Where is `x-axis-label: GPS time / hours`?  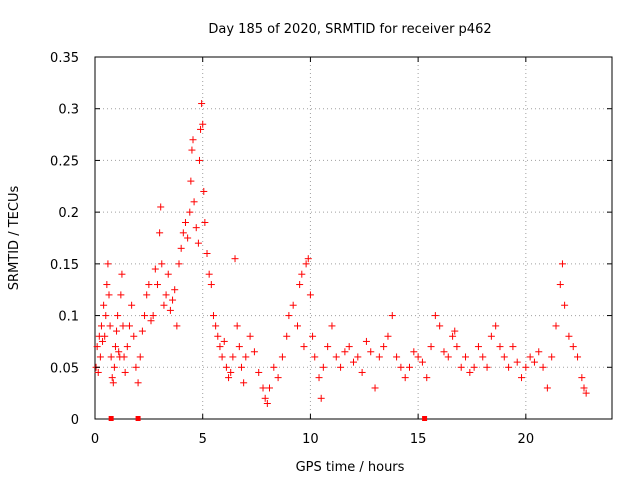 x-axis-label: GPS time / hours is located at coordinates (350, 467).